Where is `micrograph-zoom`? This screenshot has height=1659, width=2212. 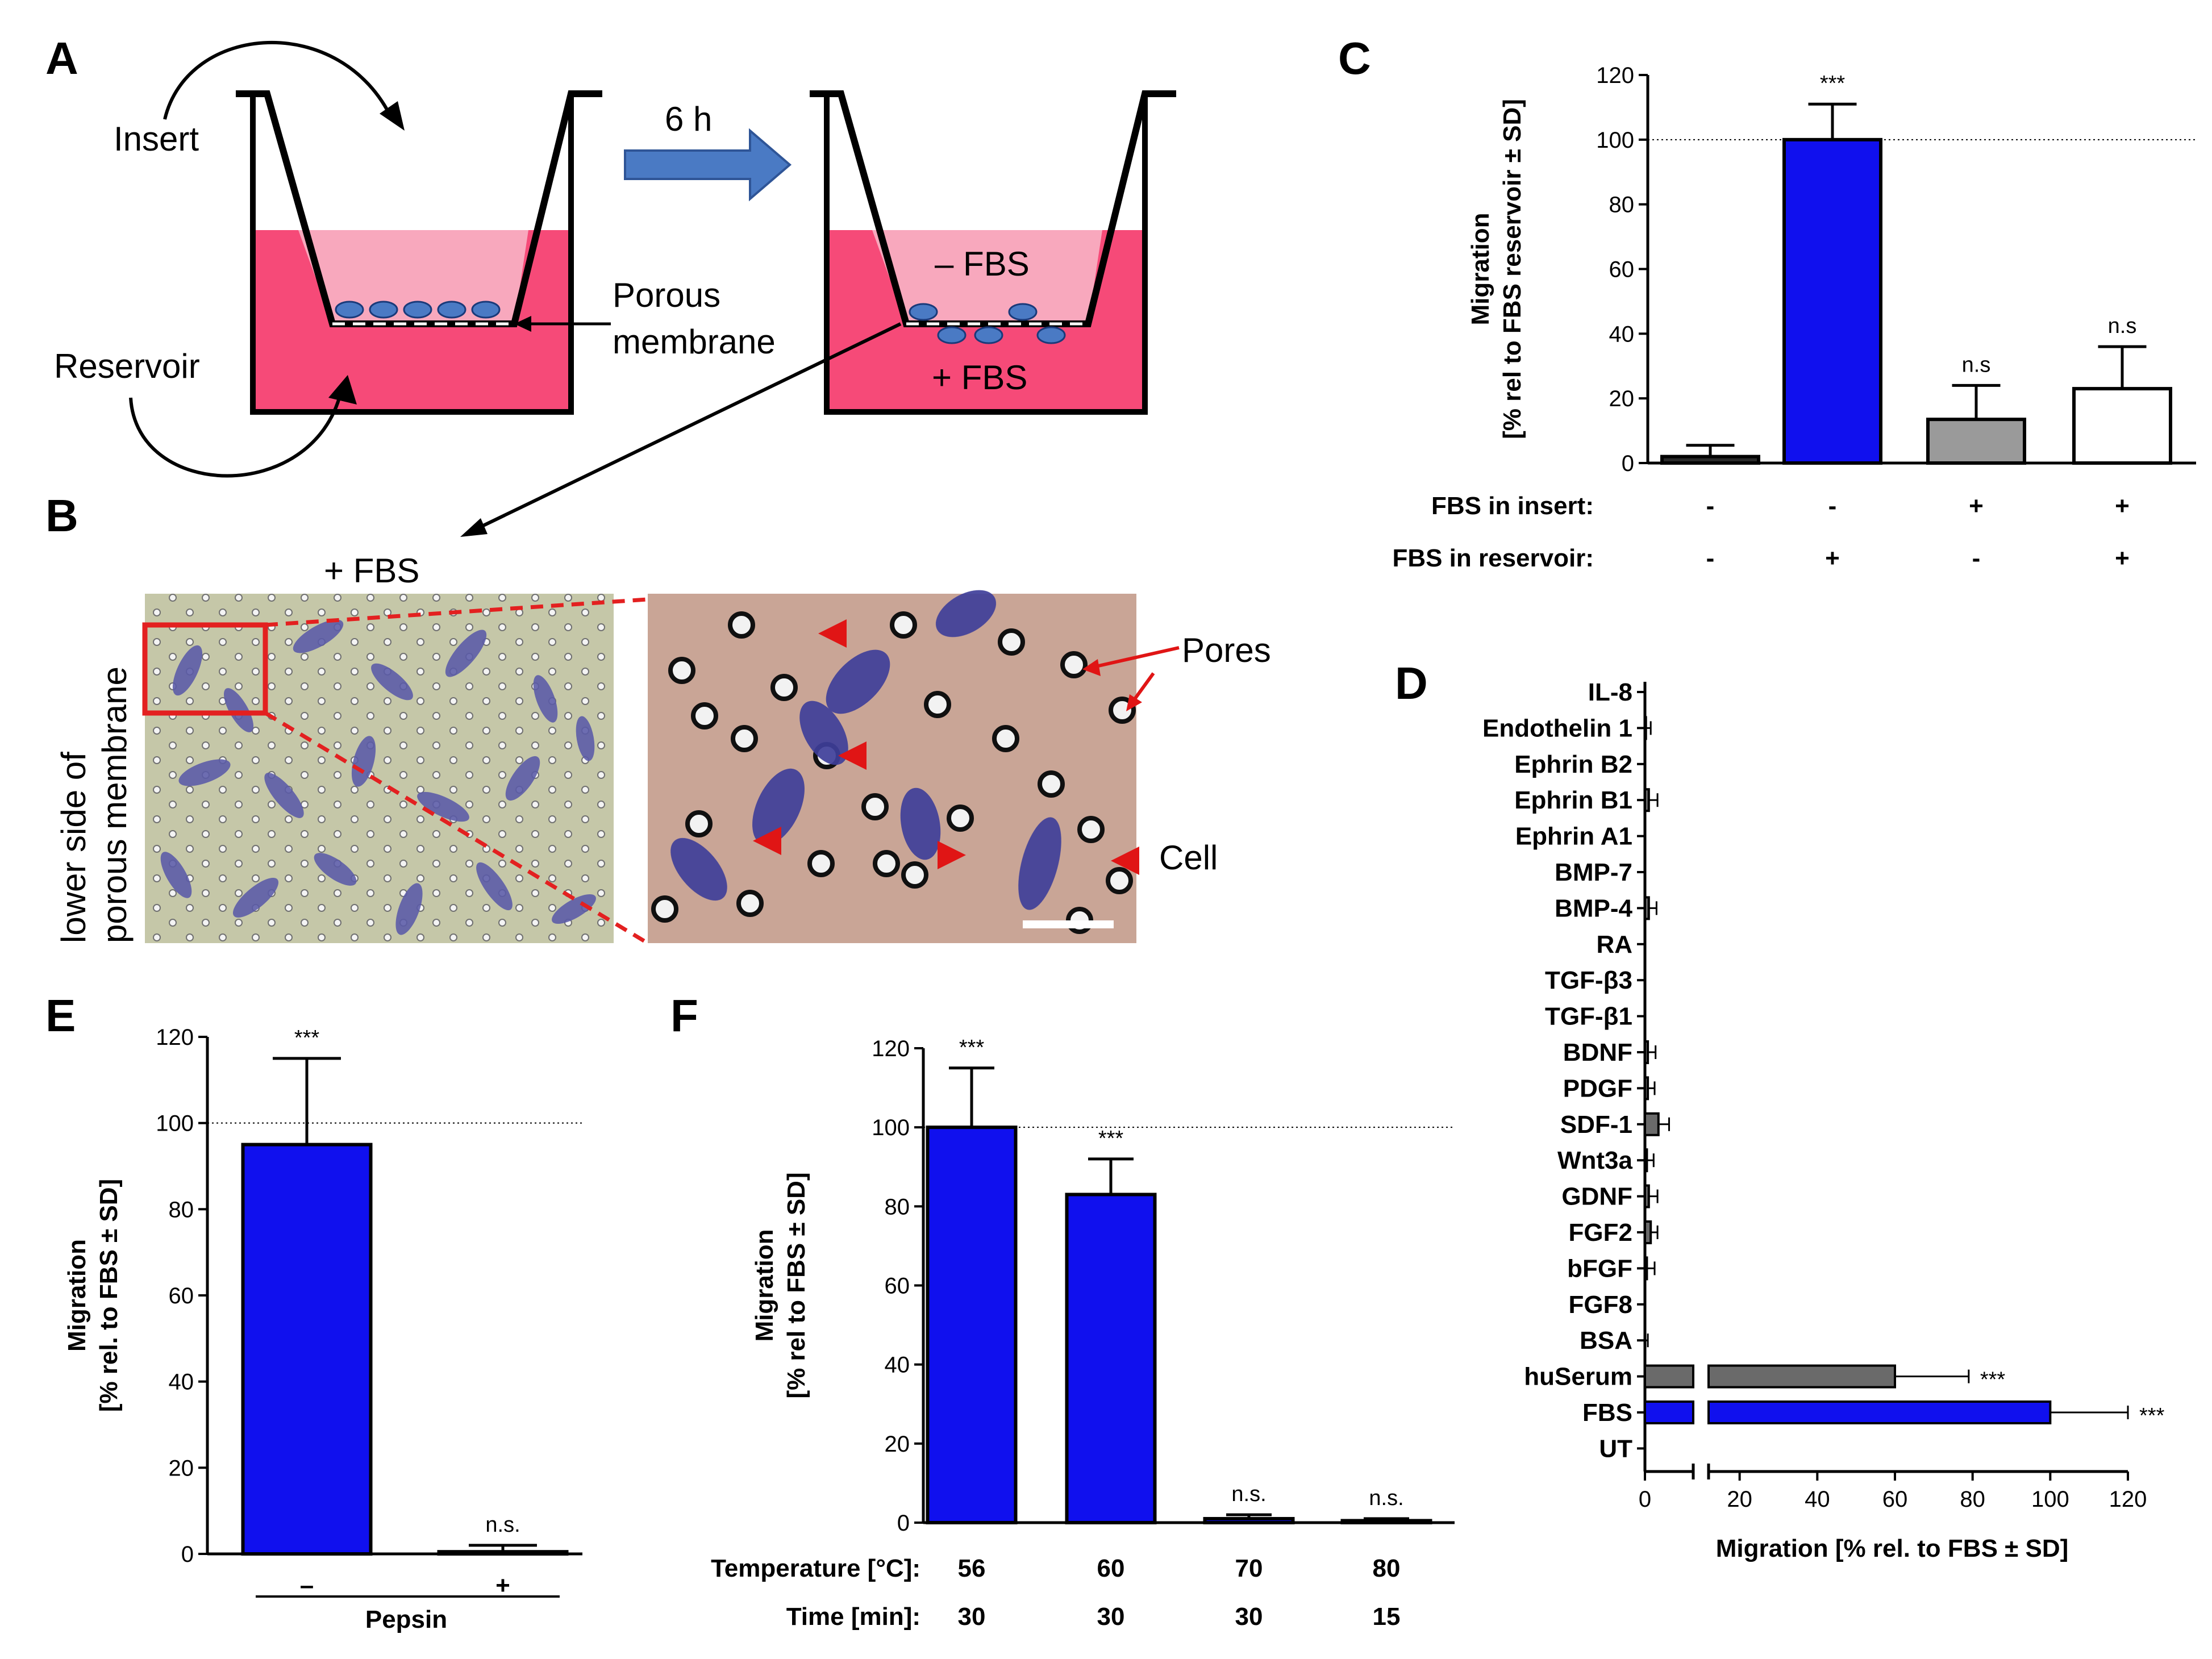
micrograph-zoom is located at coordinates (894, 767).